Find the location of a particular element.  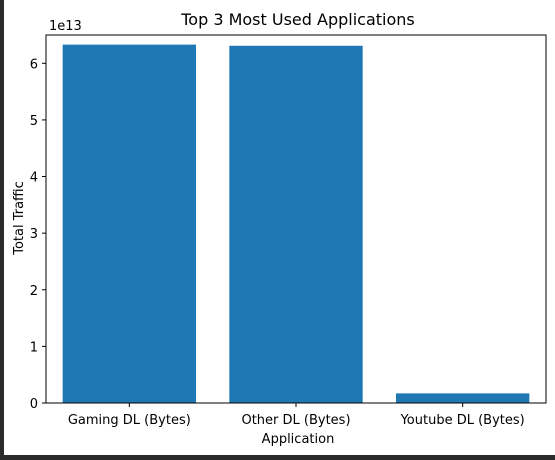

y-tick-label: 4 is located at coordinates (34, 178).